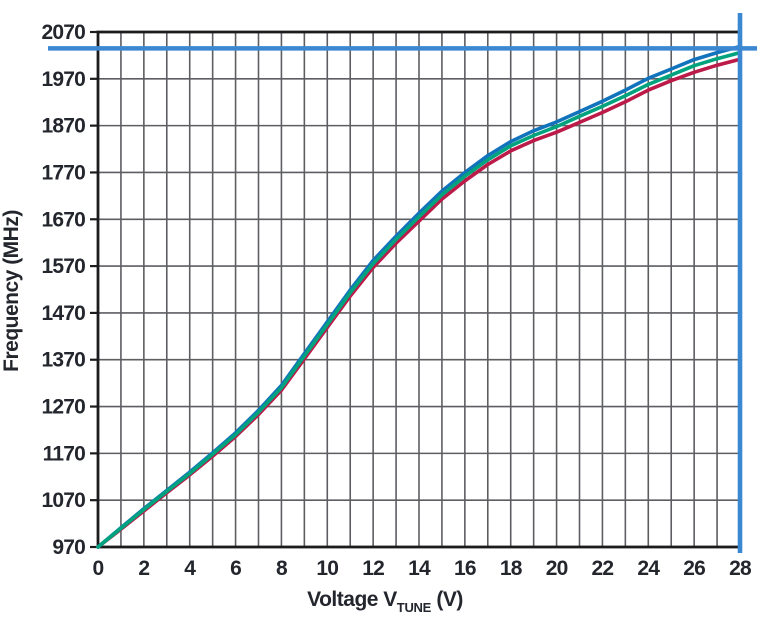 The width and height of the screenshot is (770, 630). Describe the element at coordinates (63, 79) in the screenshot. I see `y-tick-label: 1970` at that location.